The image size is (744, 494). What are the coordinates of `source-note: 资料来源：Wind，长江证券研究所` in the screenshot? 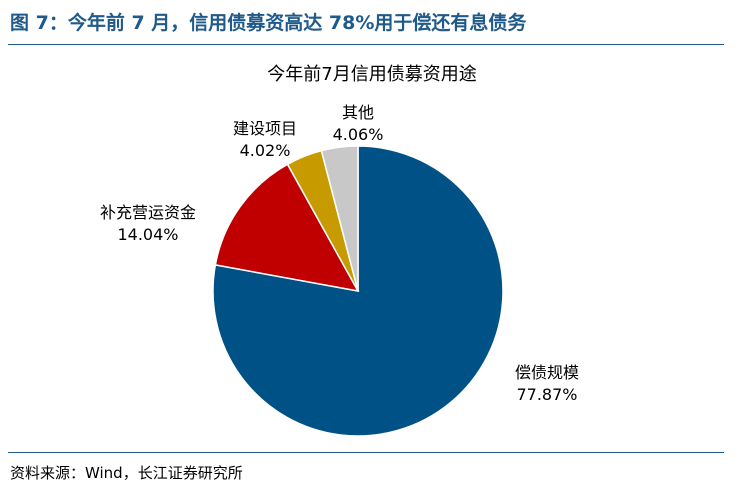 It's located at (126, 473).